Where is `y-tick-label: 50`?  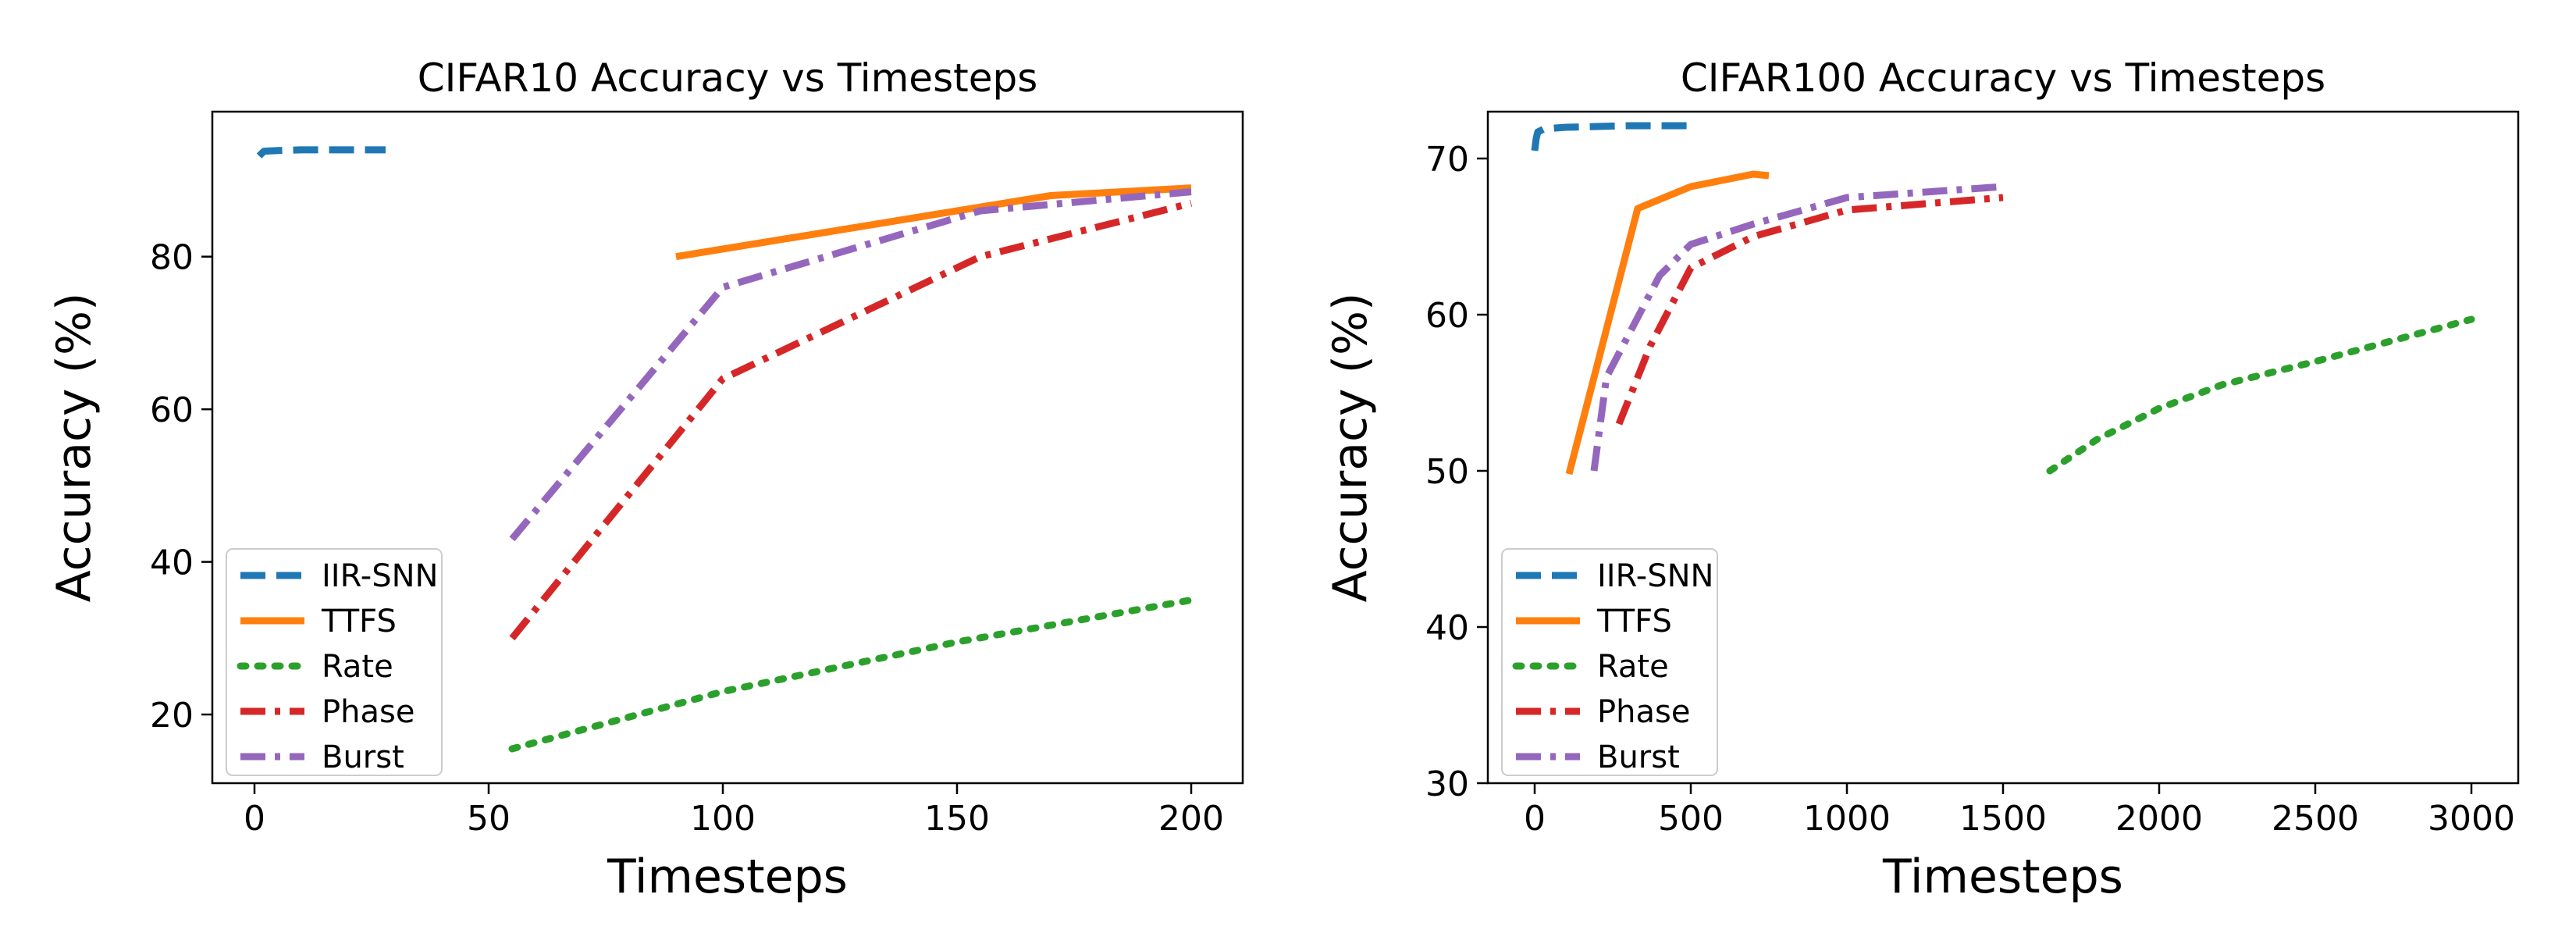
y-tick-label: 50 is located at coordinates (1447, 472).